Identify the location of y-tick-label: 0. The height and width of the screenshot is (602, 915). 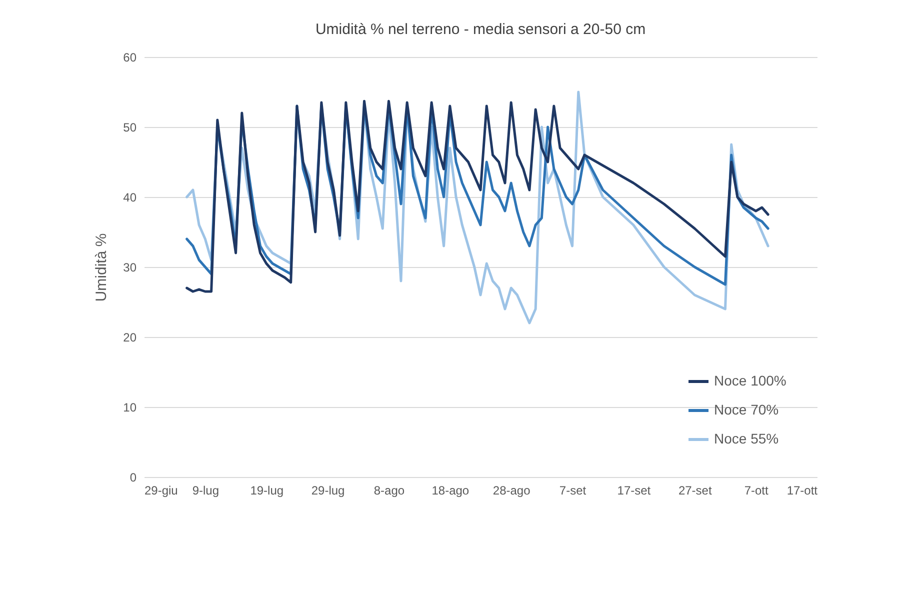
(133, 477).